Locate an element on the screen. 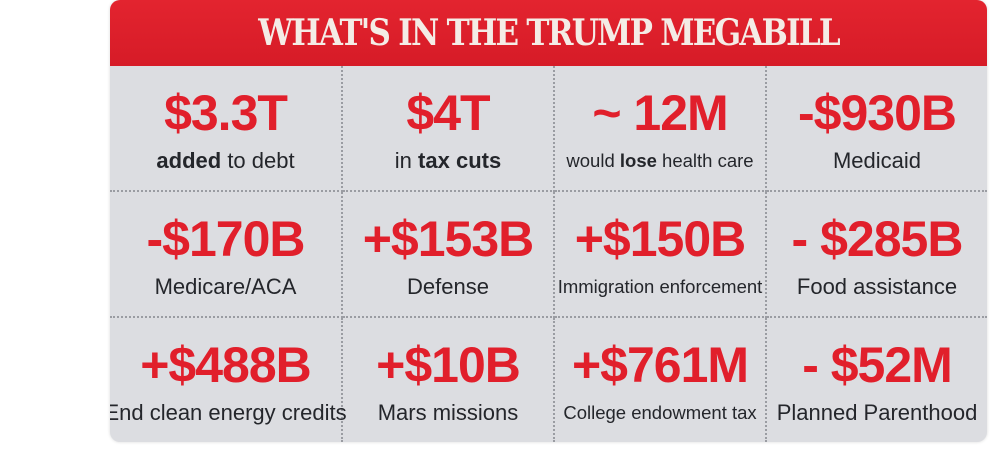 The image size is (1000, 449). header-banner: WHAT'S IN THE TRUMP MEGABILL is located at coordinates (548, 33).